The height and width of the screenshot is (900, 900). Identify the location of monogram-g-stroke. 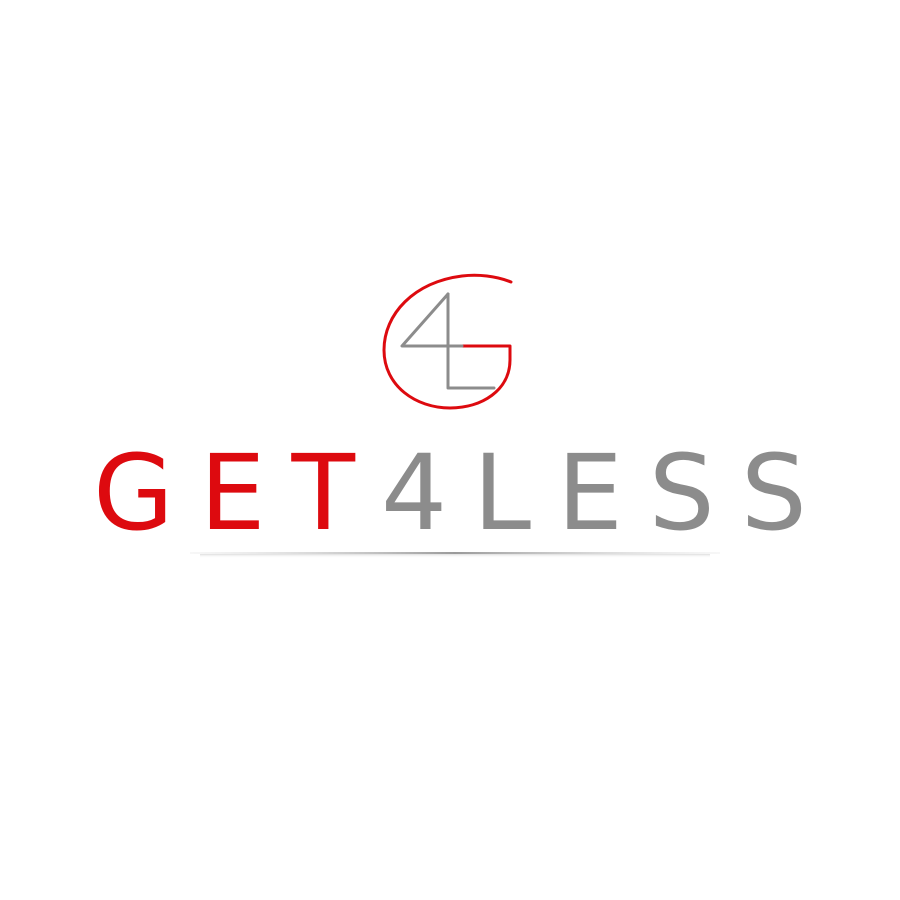
(447, 341).